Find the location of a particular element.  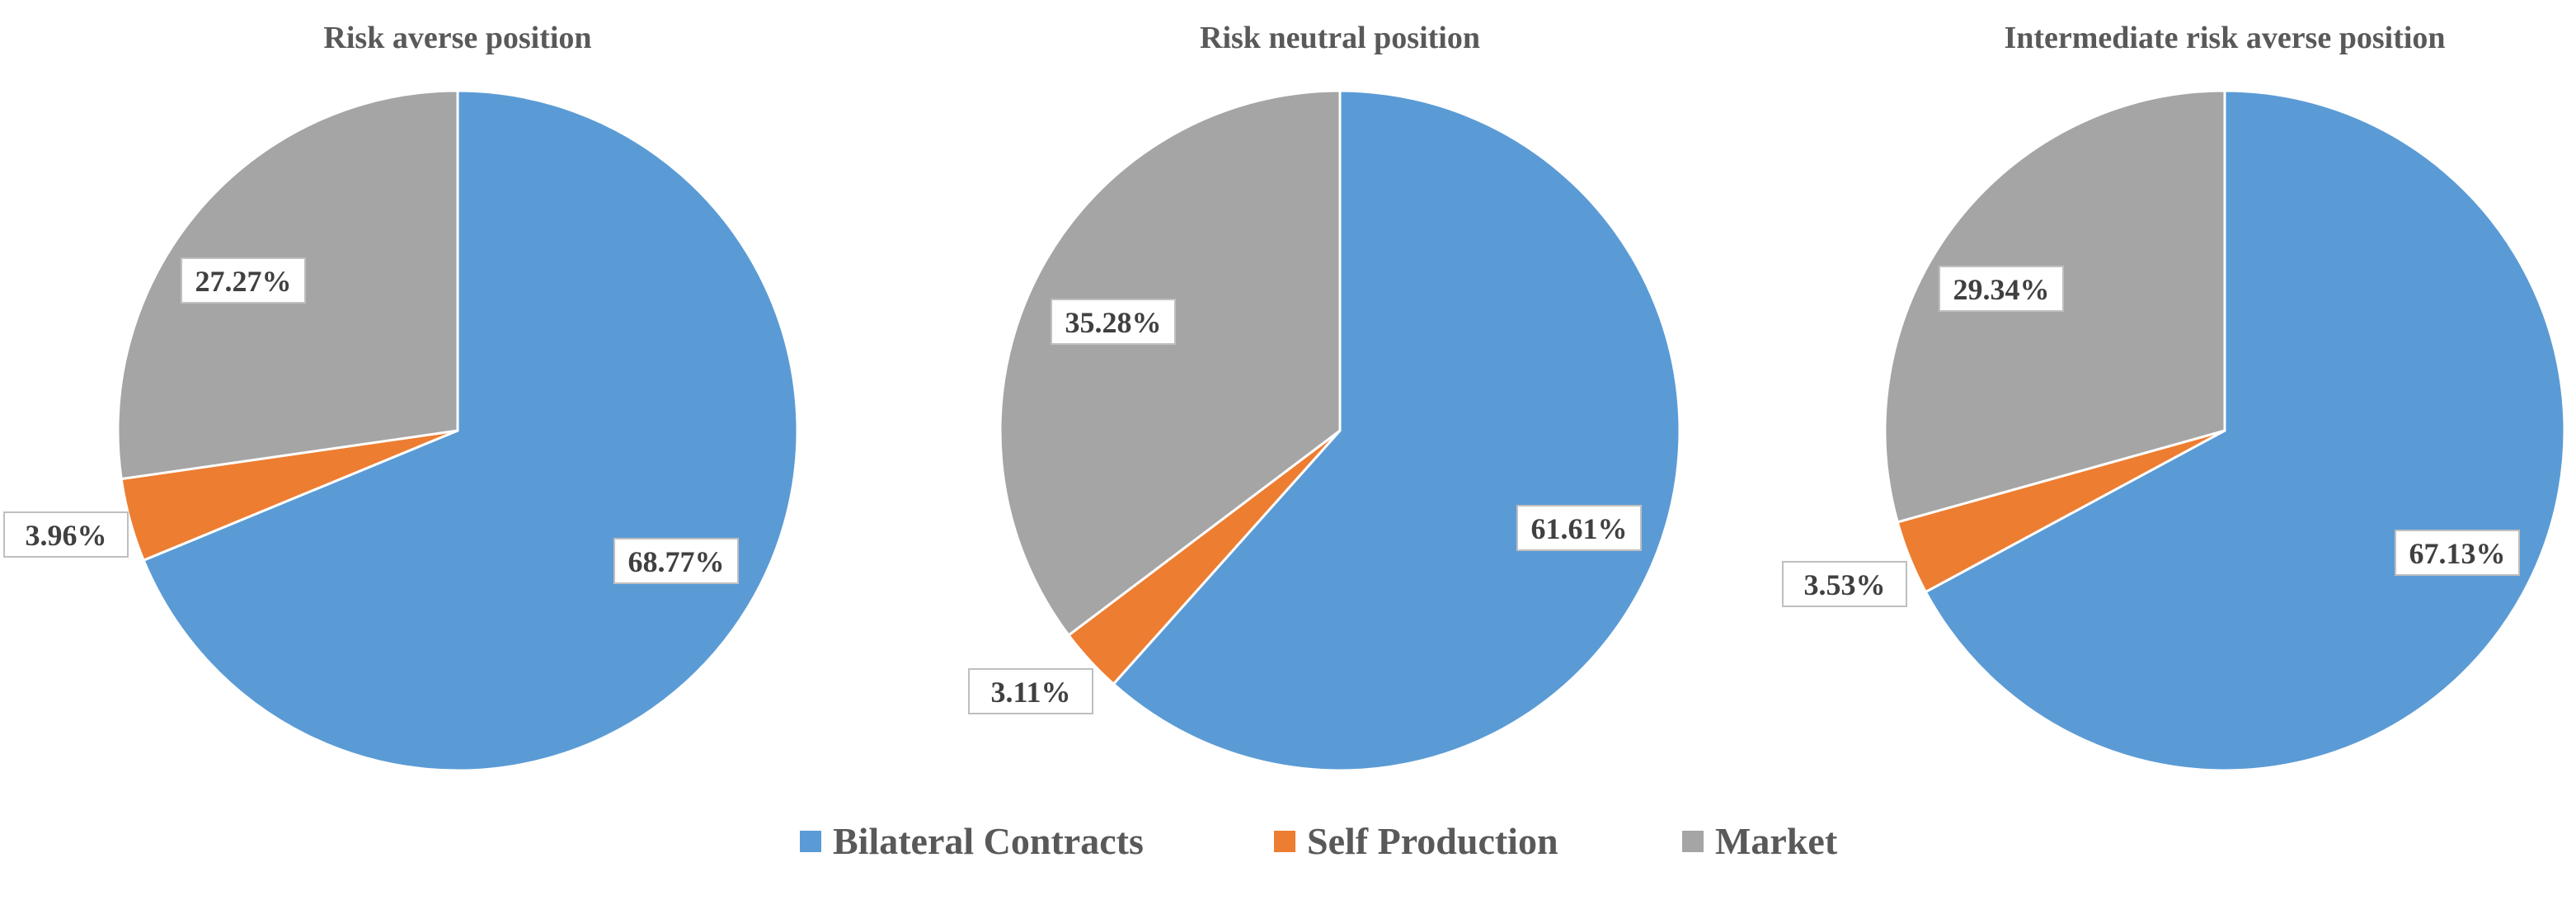

legend-item-bilateral-contracts: Bilateral Contracts is located at coordinates (972, 841).